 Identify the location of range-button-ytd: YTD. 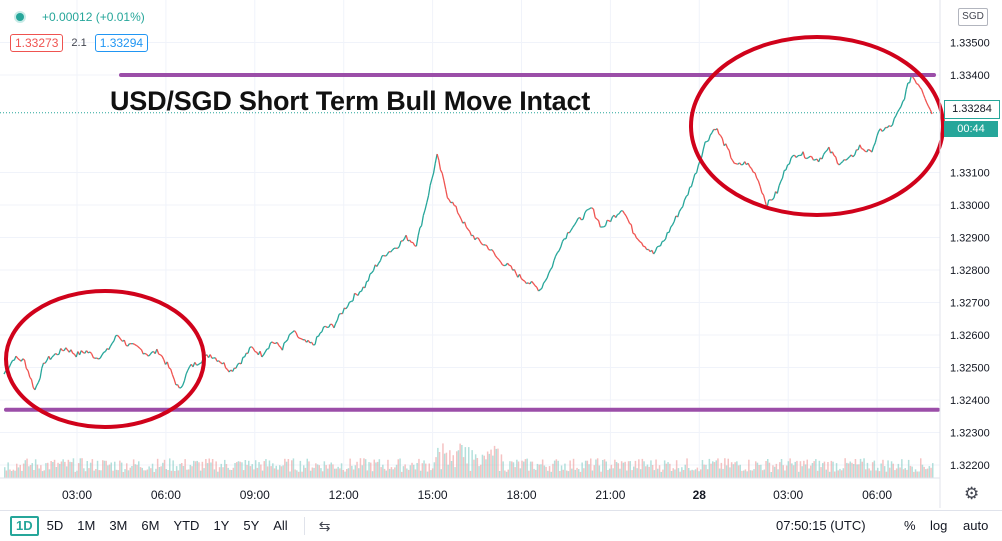
(186, 526).